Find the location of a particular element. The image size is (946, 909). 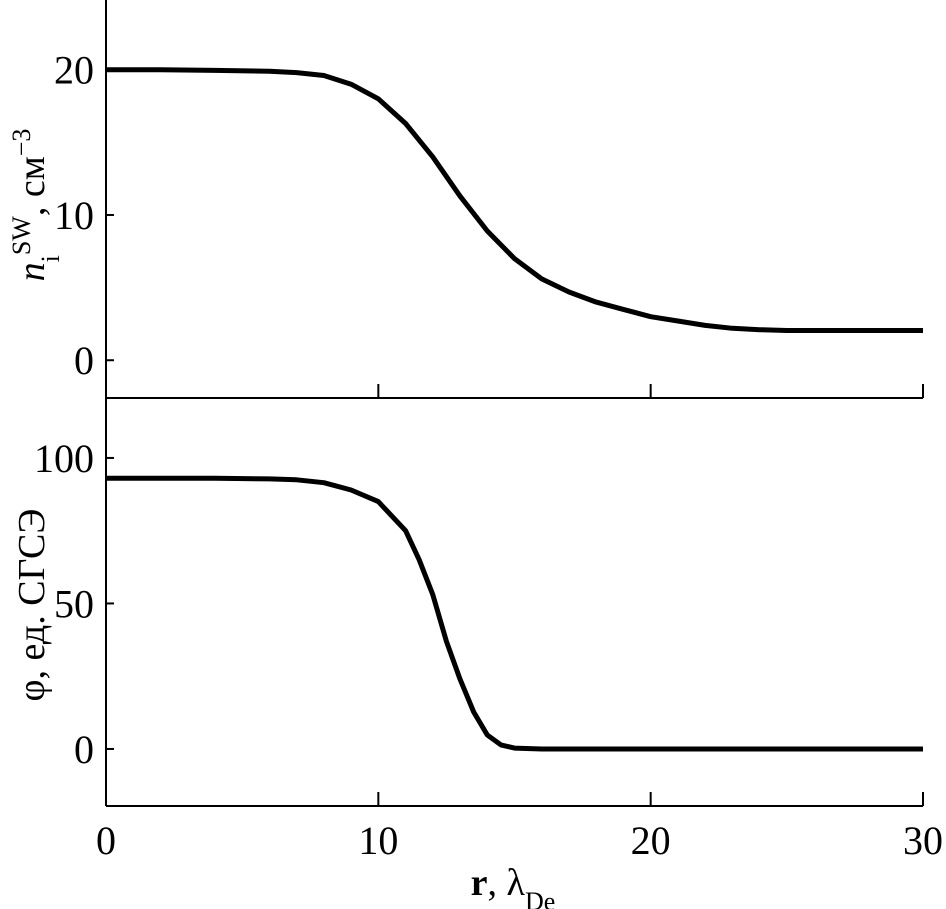

label-part: i is located at coordinates (50, 258).